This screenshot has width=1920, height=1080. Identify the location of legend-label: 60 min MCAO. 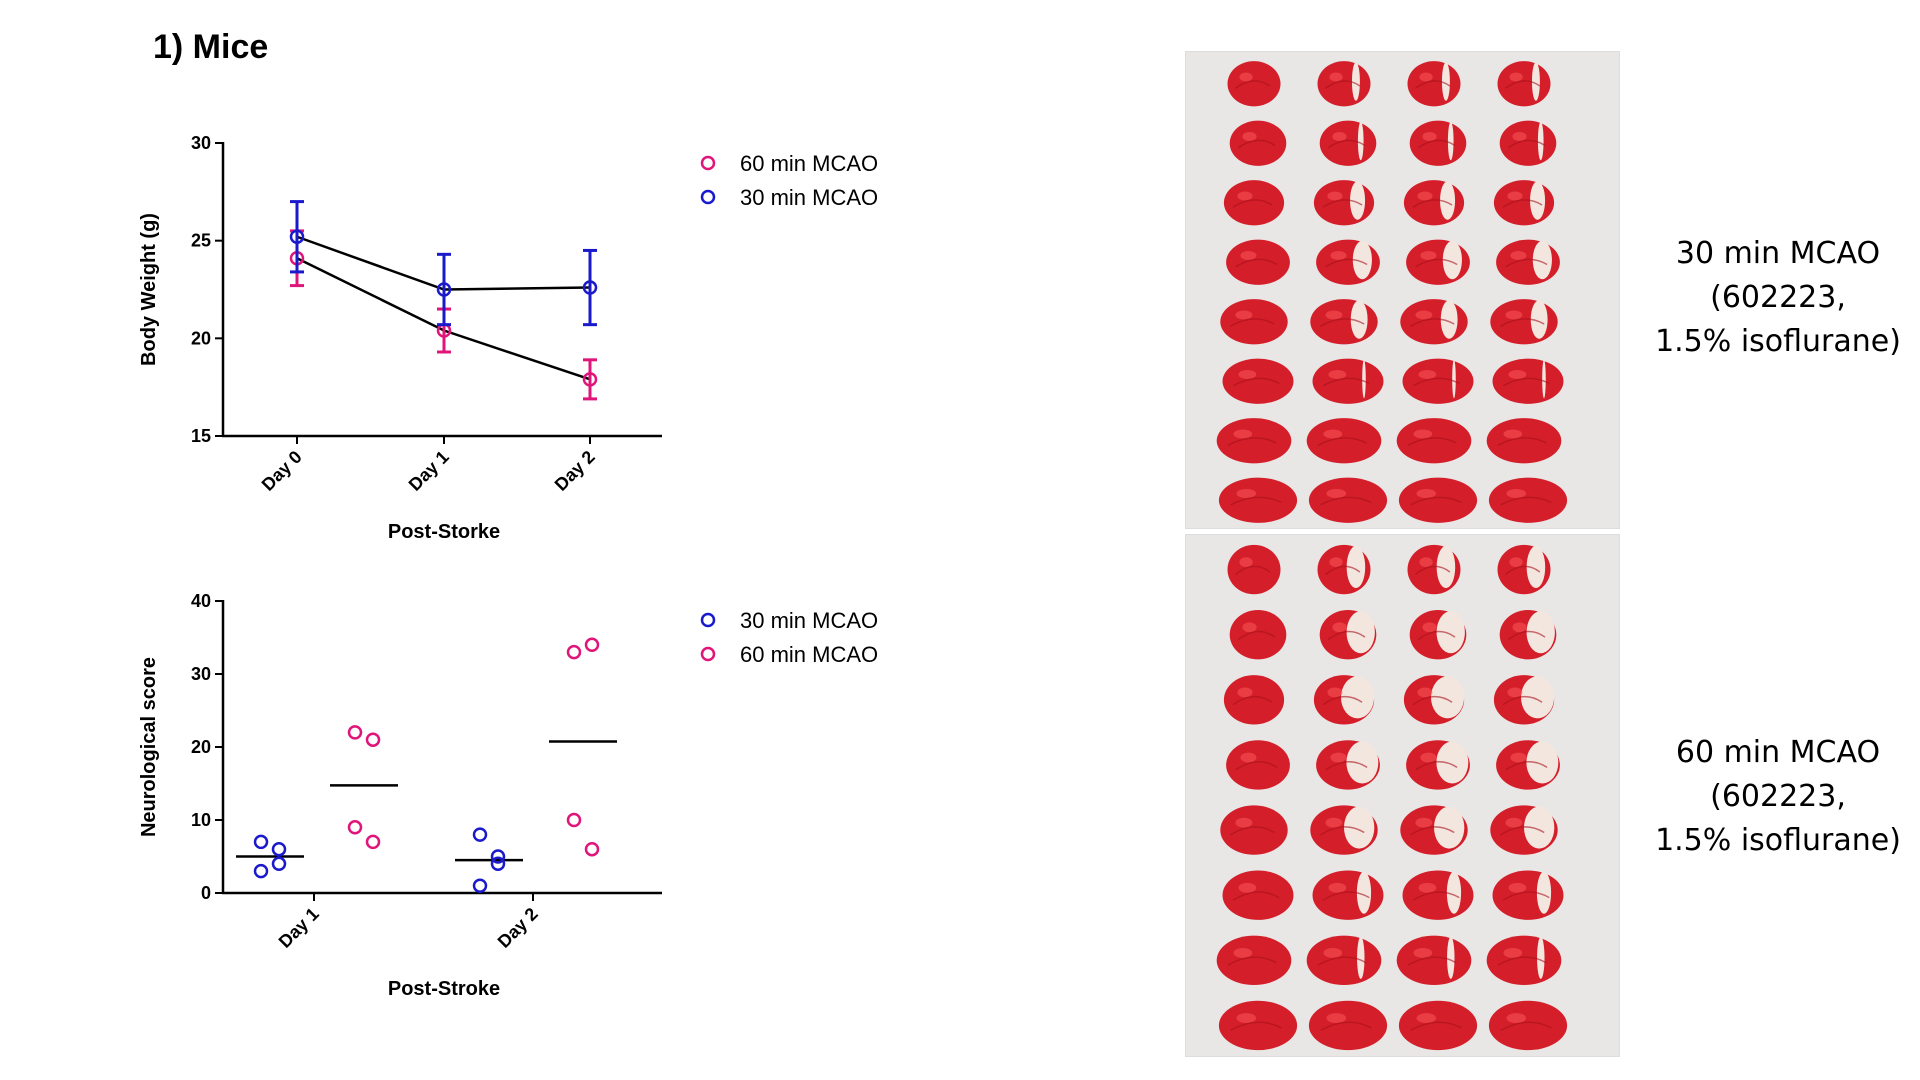
(809, 163).